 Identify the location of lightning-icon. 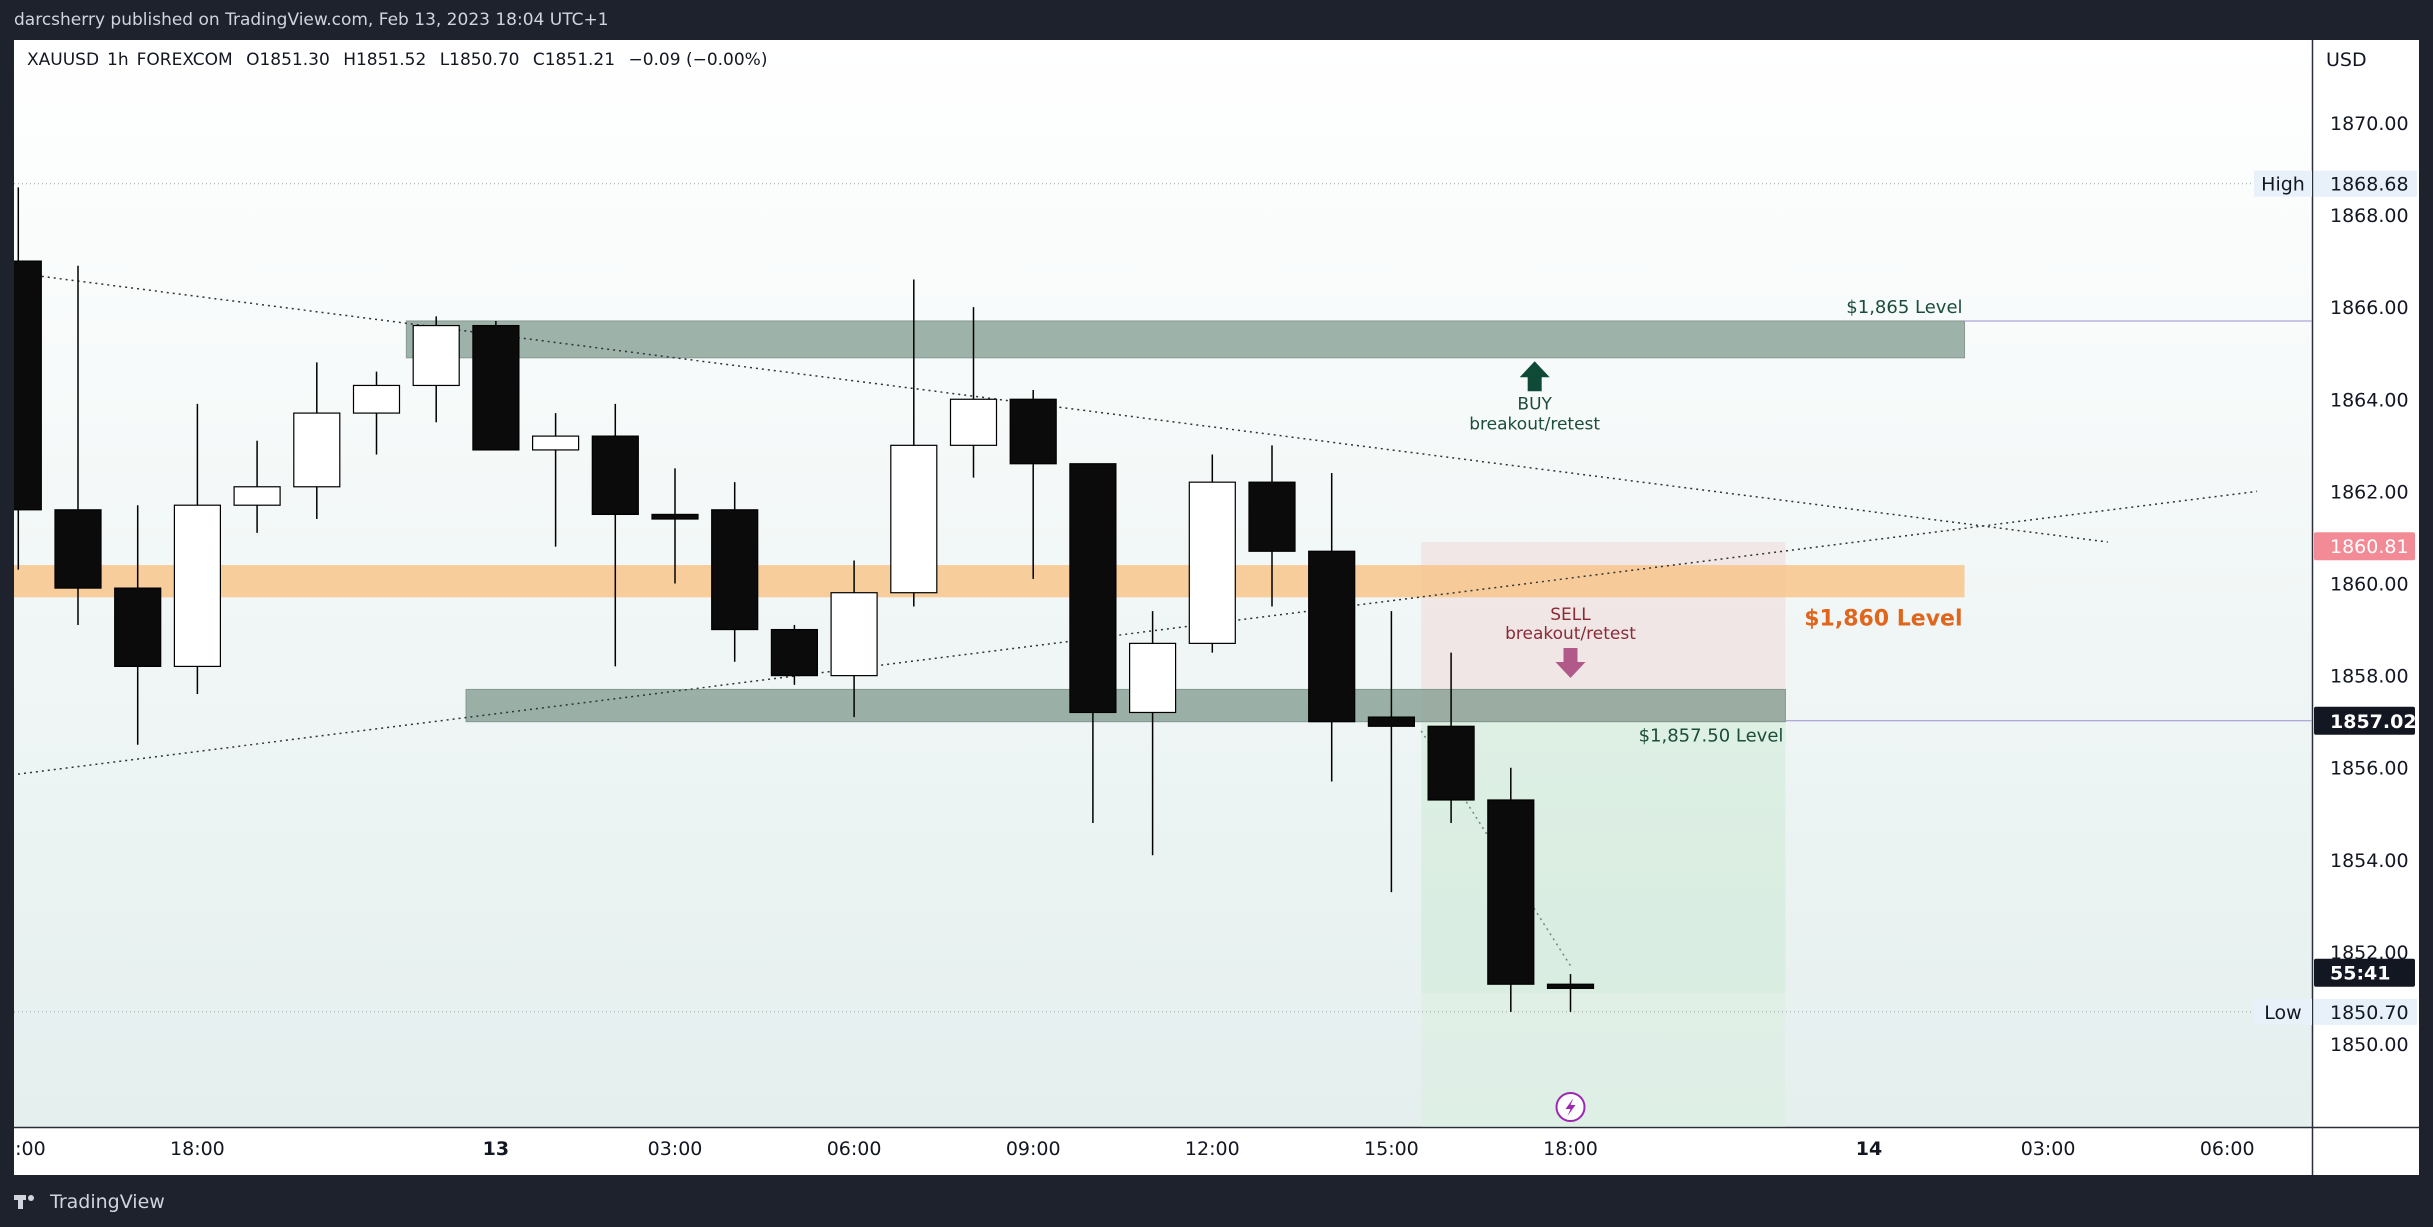
(1570, 1107).